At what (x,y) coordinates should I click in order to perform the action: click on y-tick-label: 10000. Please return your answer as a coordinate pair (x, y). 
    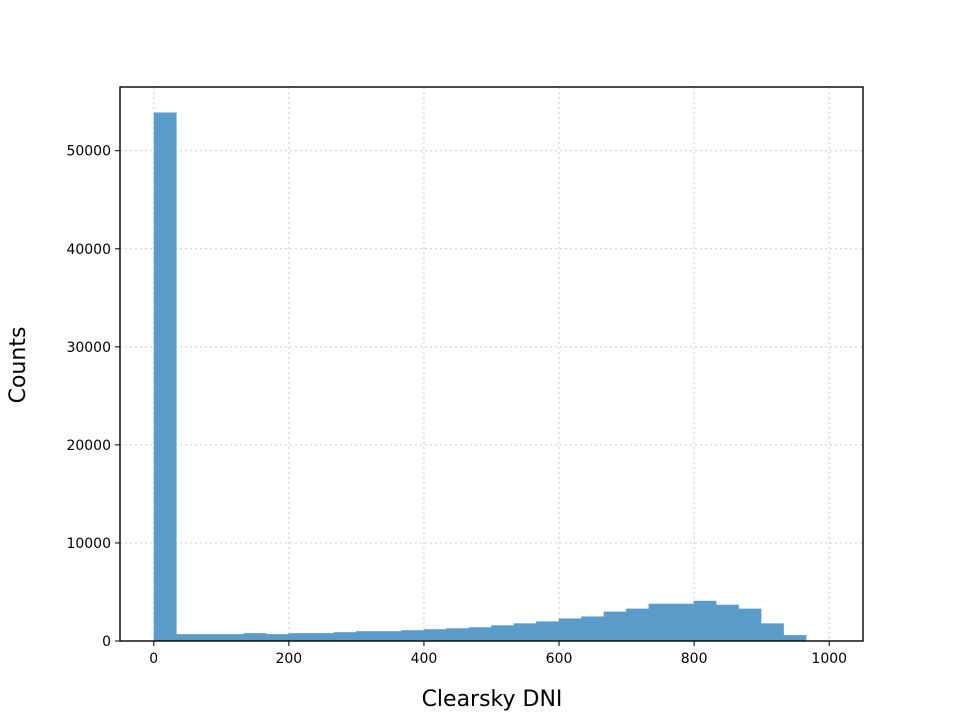
    Looking at the image, I should click on (88, 544).